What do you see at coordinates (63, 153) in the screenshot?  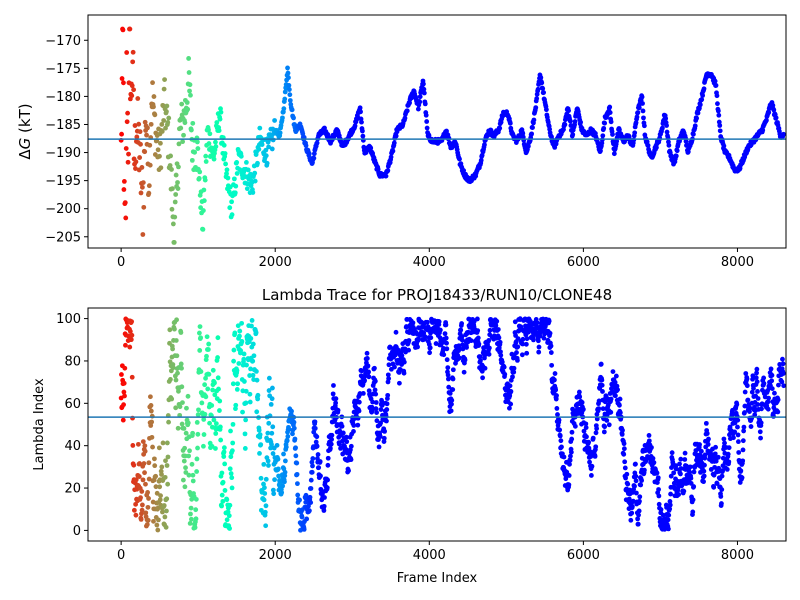 I see `y-tick-label: −190` at bounding box center [63, 153].